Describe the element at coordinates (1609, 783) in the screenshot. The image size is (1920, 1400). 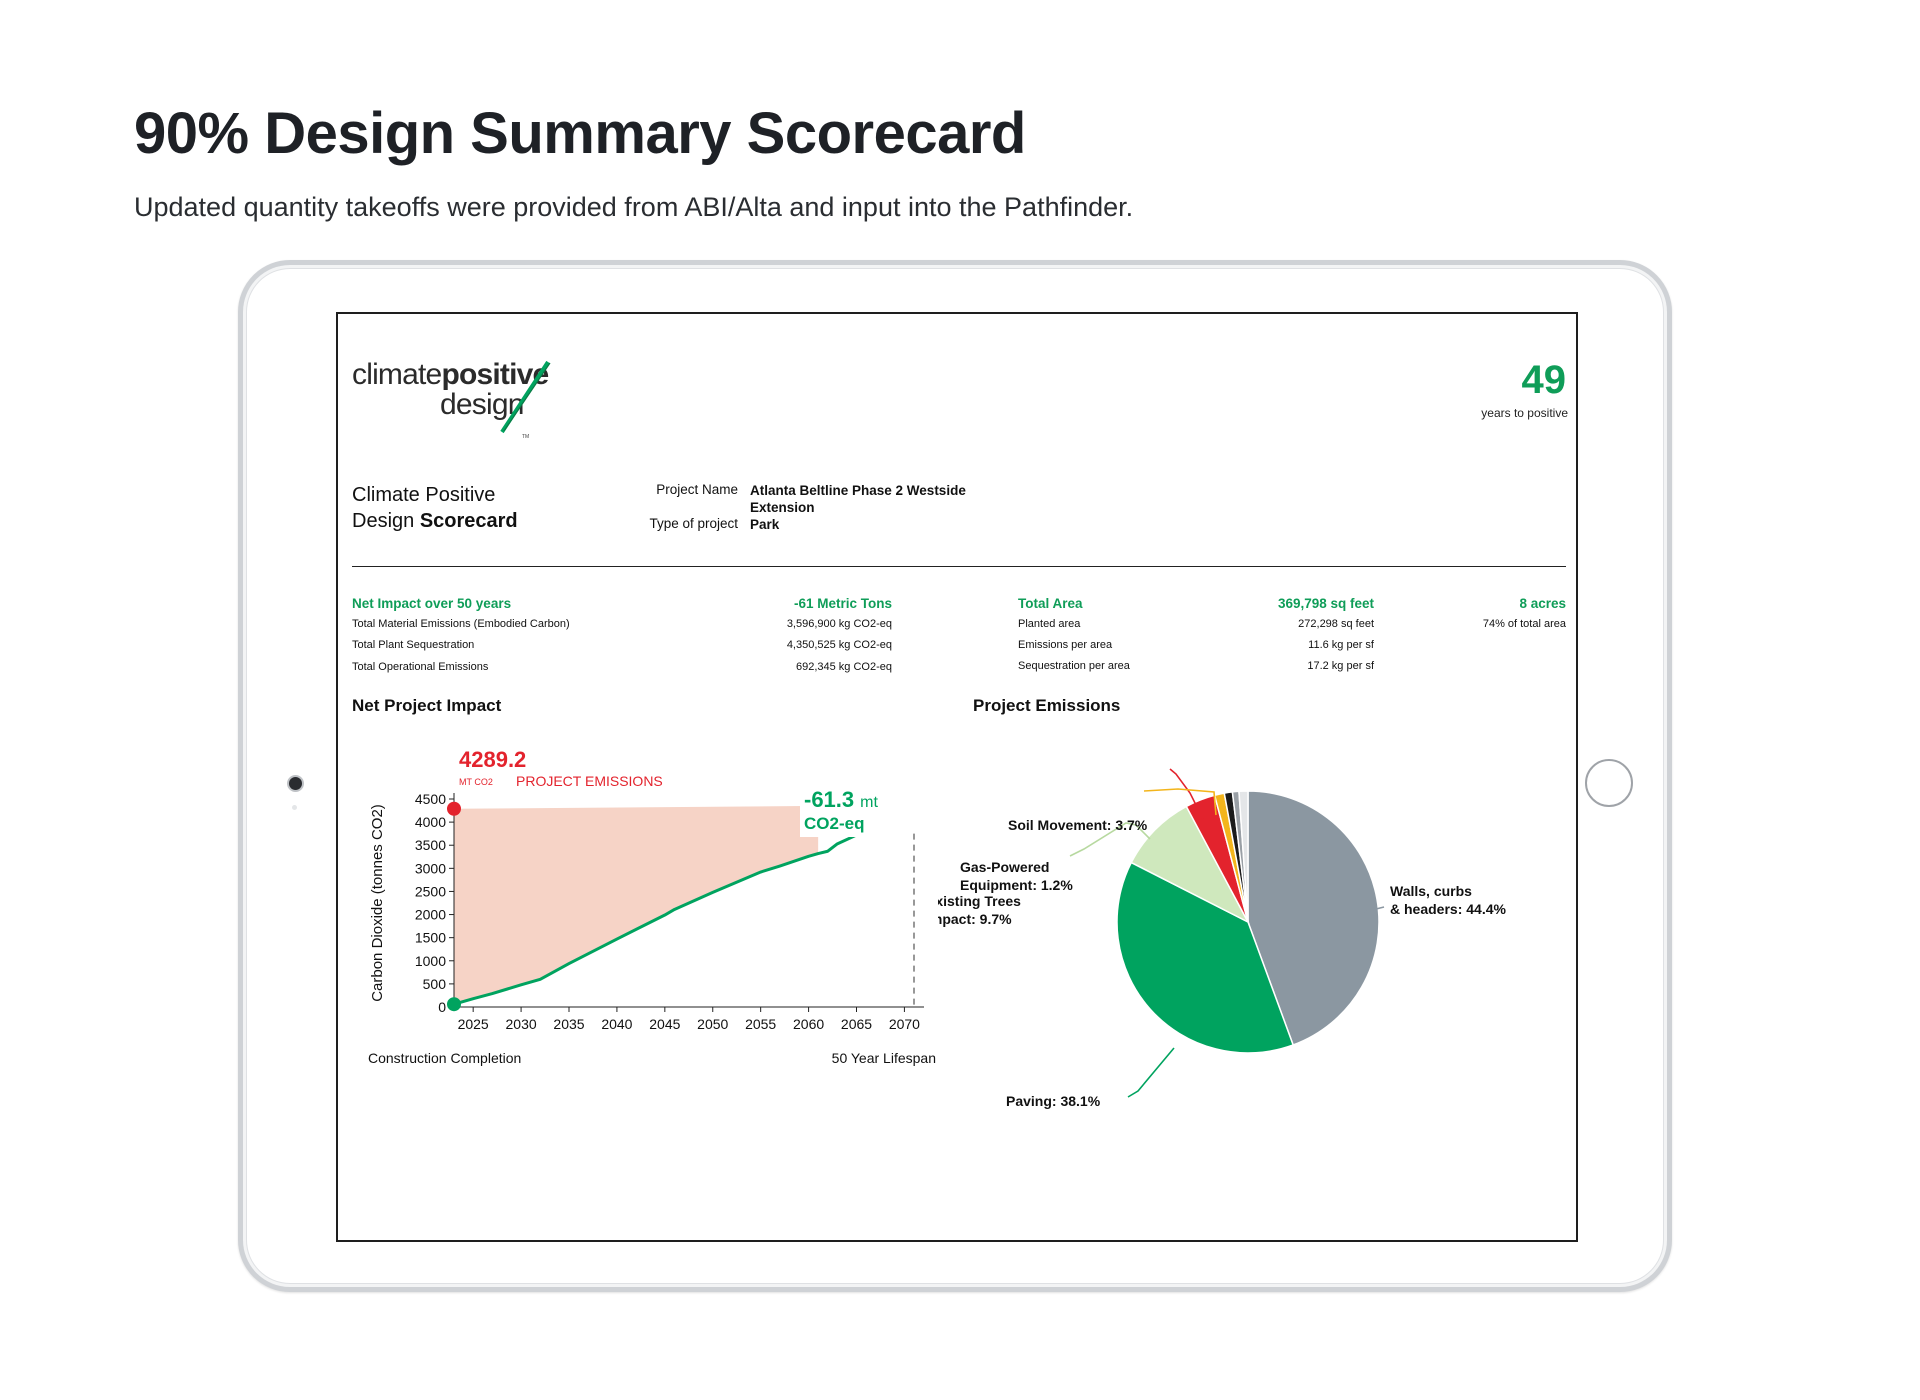
I see `home-button` at that location.